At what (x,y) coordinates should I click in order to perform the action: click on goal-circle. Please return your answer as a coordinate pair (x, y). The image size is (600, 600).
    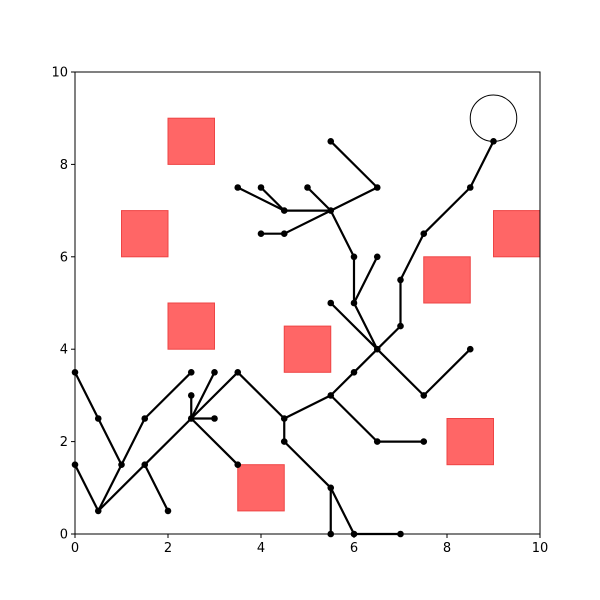
    Looking at the image, I should click on (493, 118).